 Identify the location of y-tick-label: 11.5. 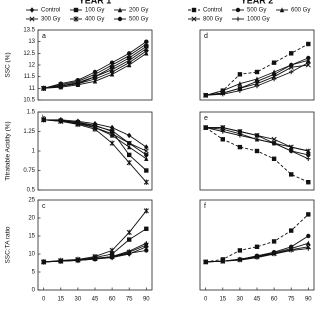
(30, 77).